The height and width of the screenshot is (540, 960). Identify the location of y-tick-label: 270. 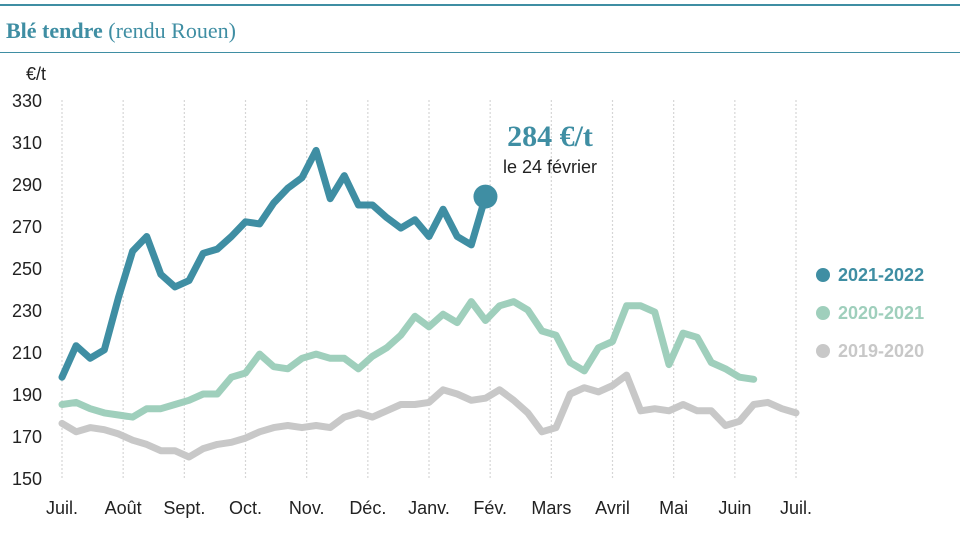
(27, 227).